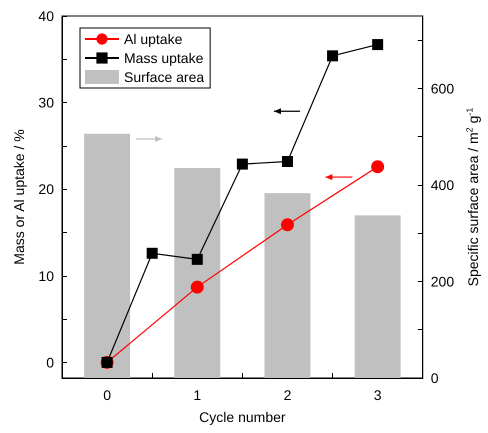 This screenshot has width=488, height=433. Describe the element at coordinates (288, 395) in the screenshot. I see `x-tick-label: 2` at that location.